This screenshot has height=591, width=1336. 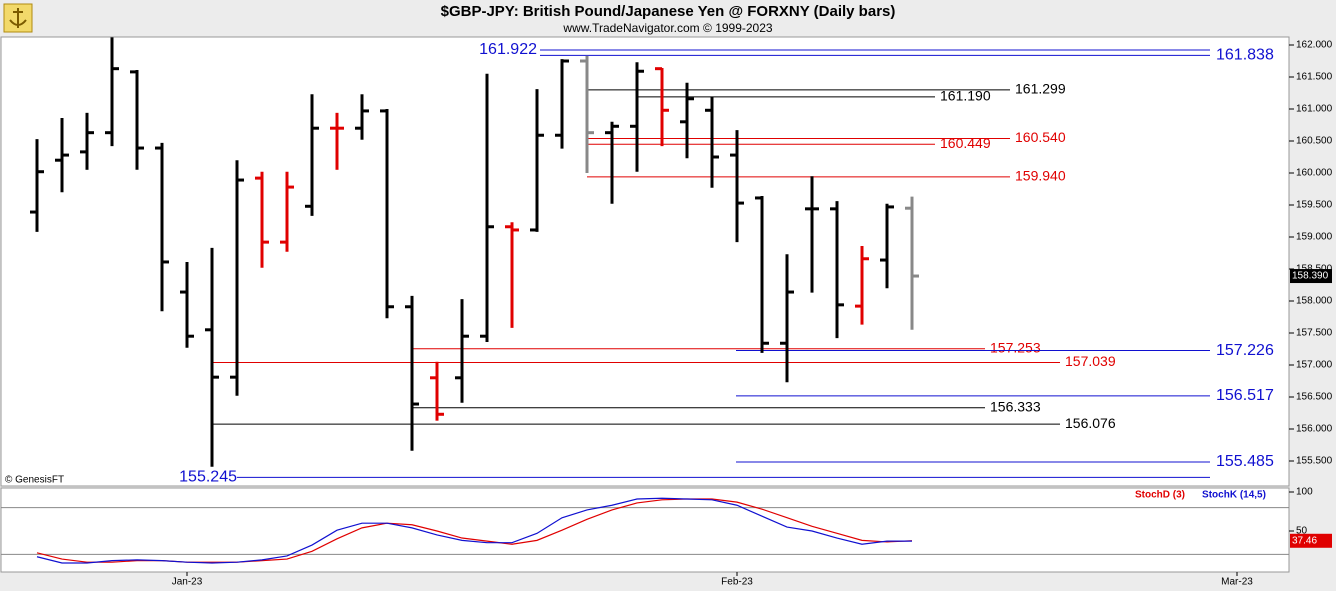 What do you see at coordinates (1160, 495) in the screenshot?
I see `legend-label: StochD (3)` at bounding box center [1160, 495].